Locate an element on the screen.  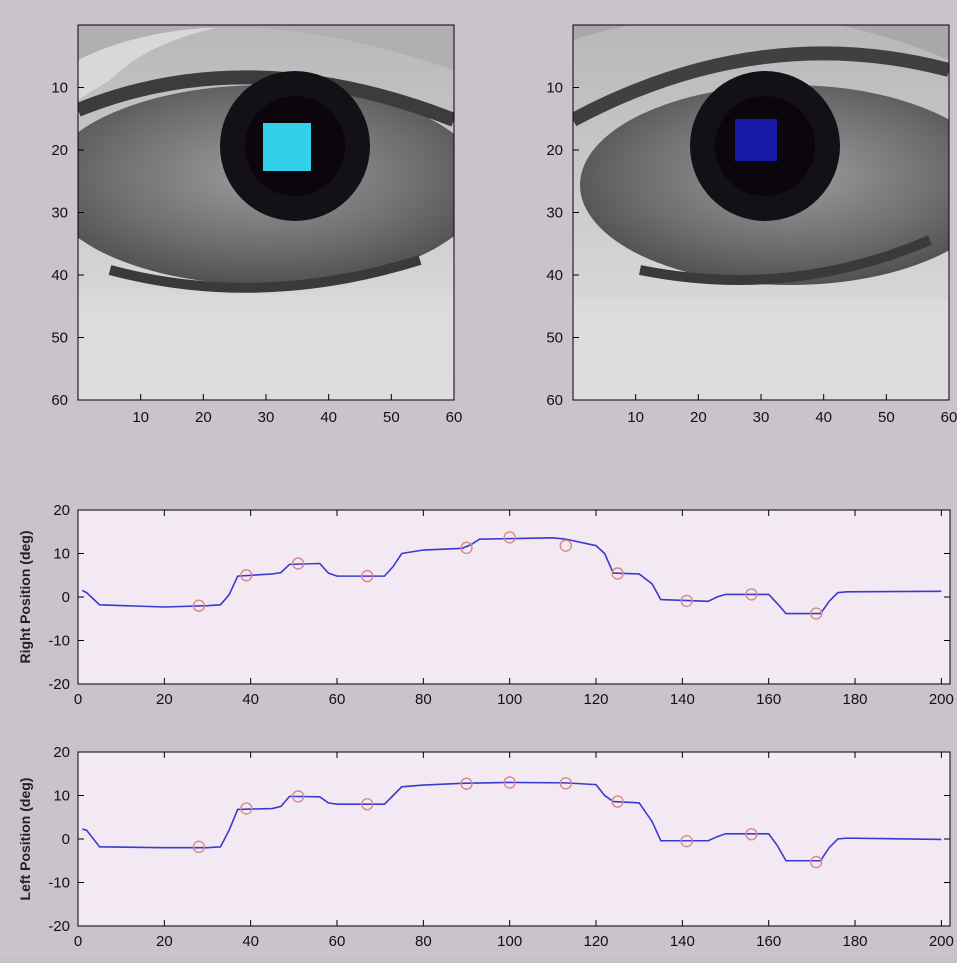
right-pupil-marker is located at coordinates (287, 147).